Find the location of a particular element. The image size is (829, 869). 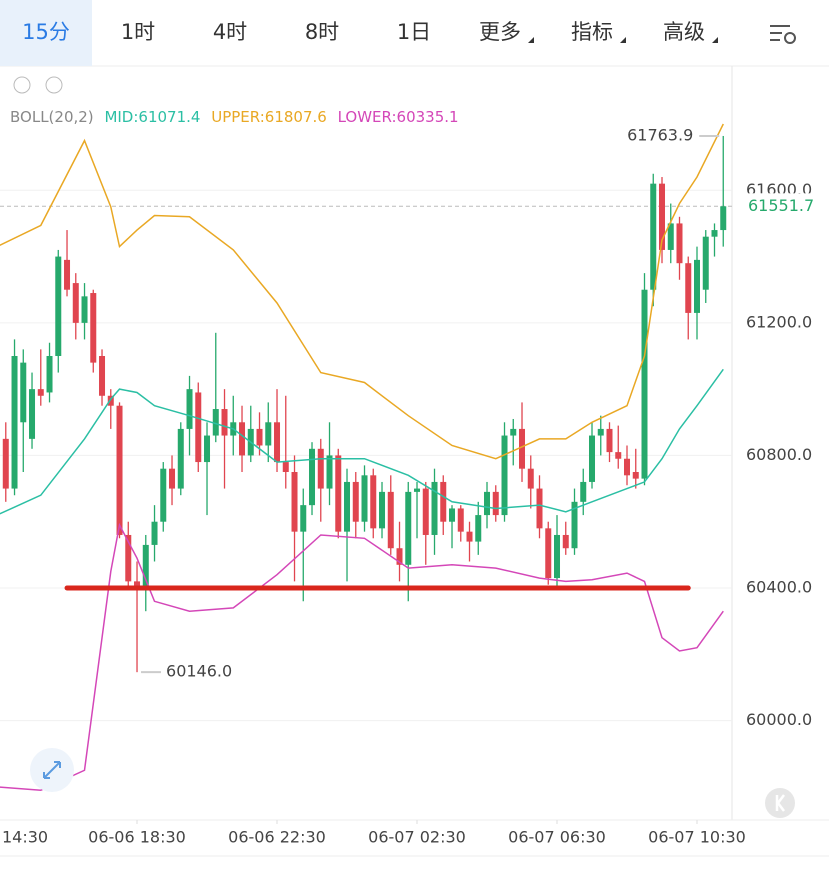

tab: 15分 is located at coordinates (46, 33).